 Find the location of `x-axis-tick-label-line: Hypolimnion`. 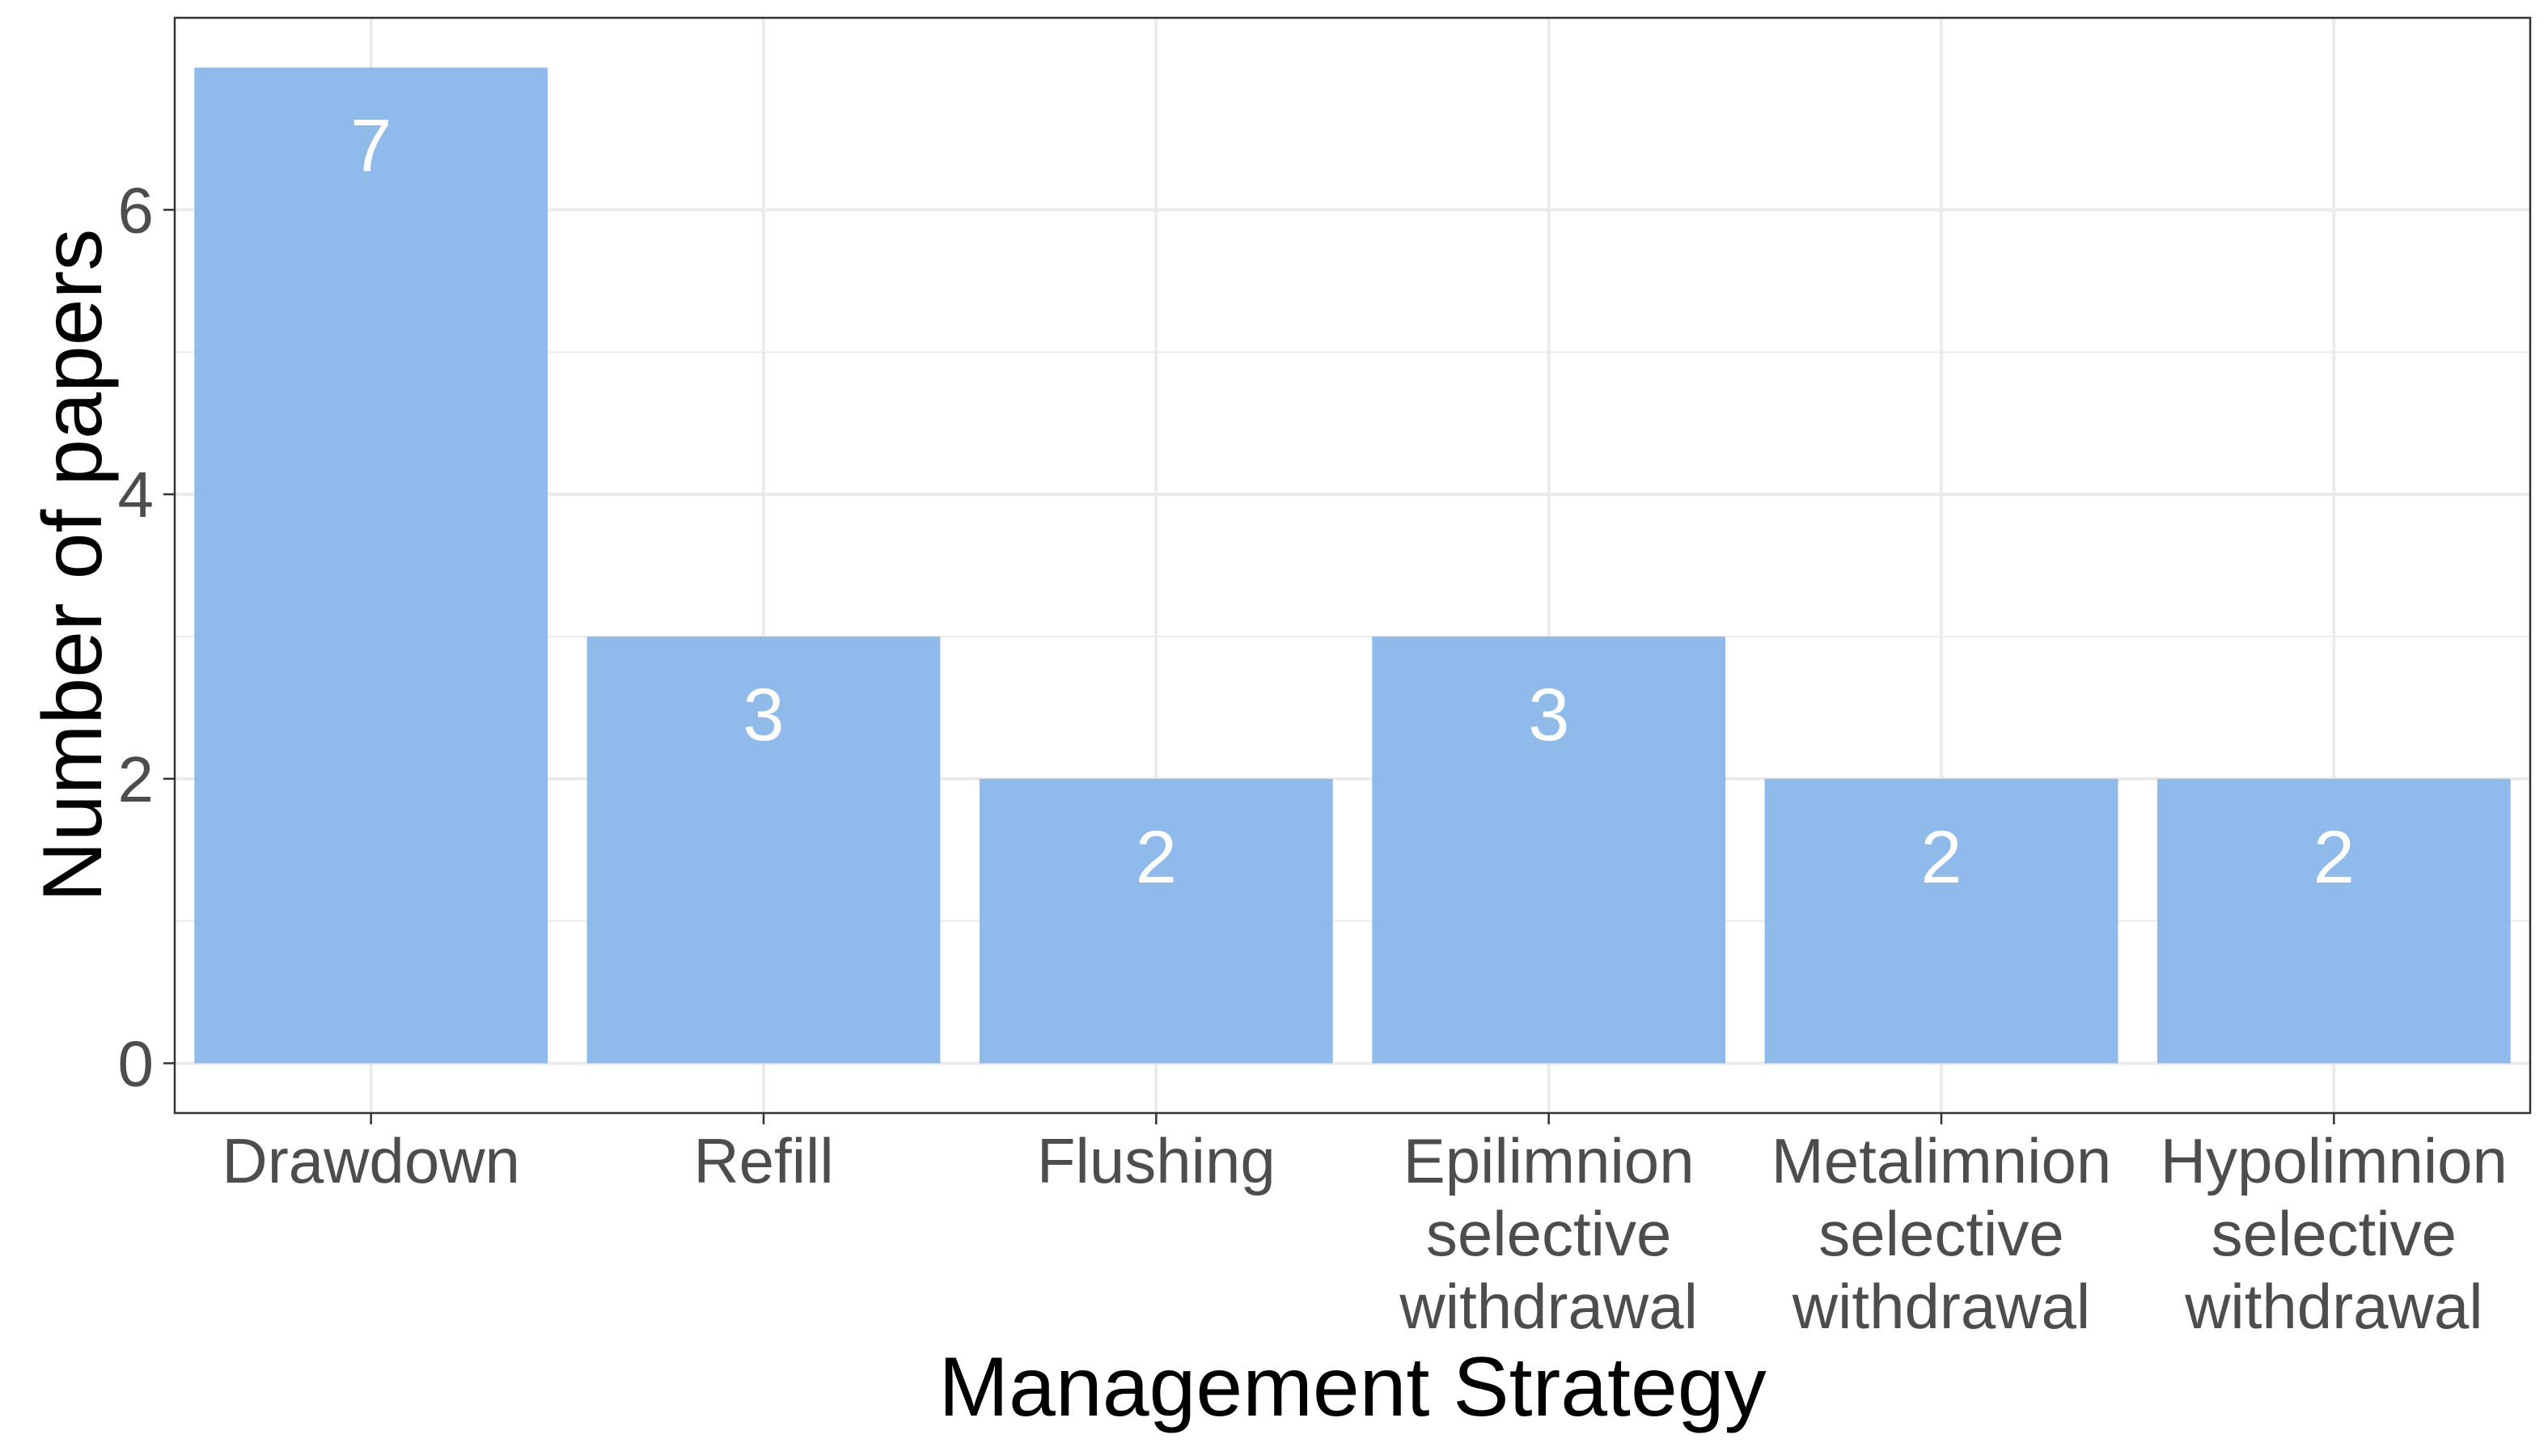

x-axis-tick-label-line: Hypolimnion is located at coordinates (2334, 1160).